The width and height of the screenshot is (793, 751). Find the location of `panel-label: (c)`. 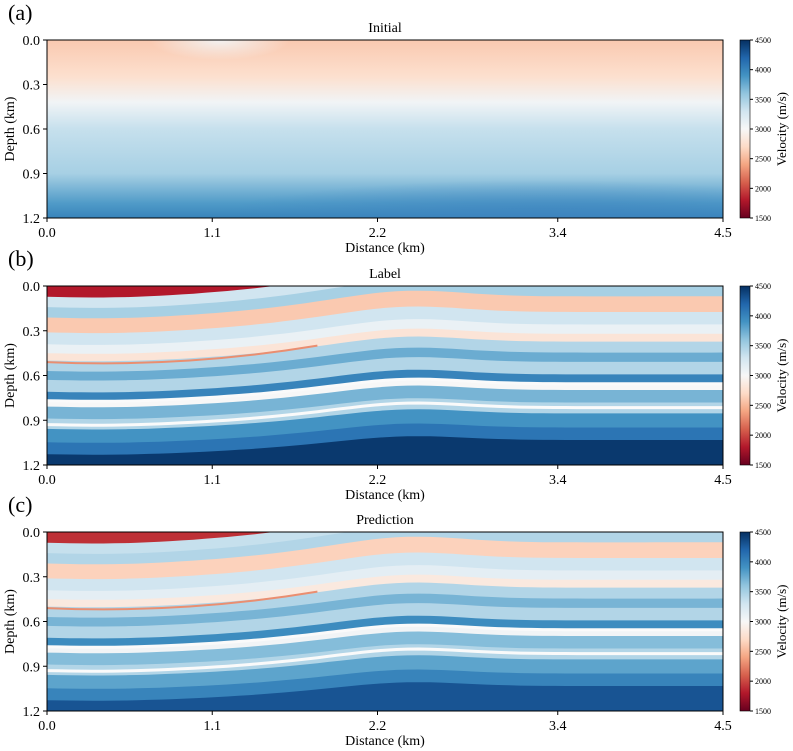

panel-label: (c) is located at coordinates (20, 504).